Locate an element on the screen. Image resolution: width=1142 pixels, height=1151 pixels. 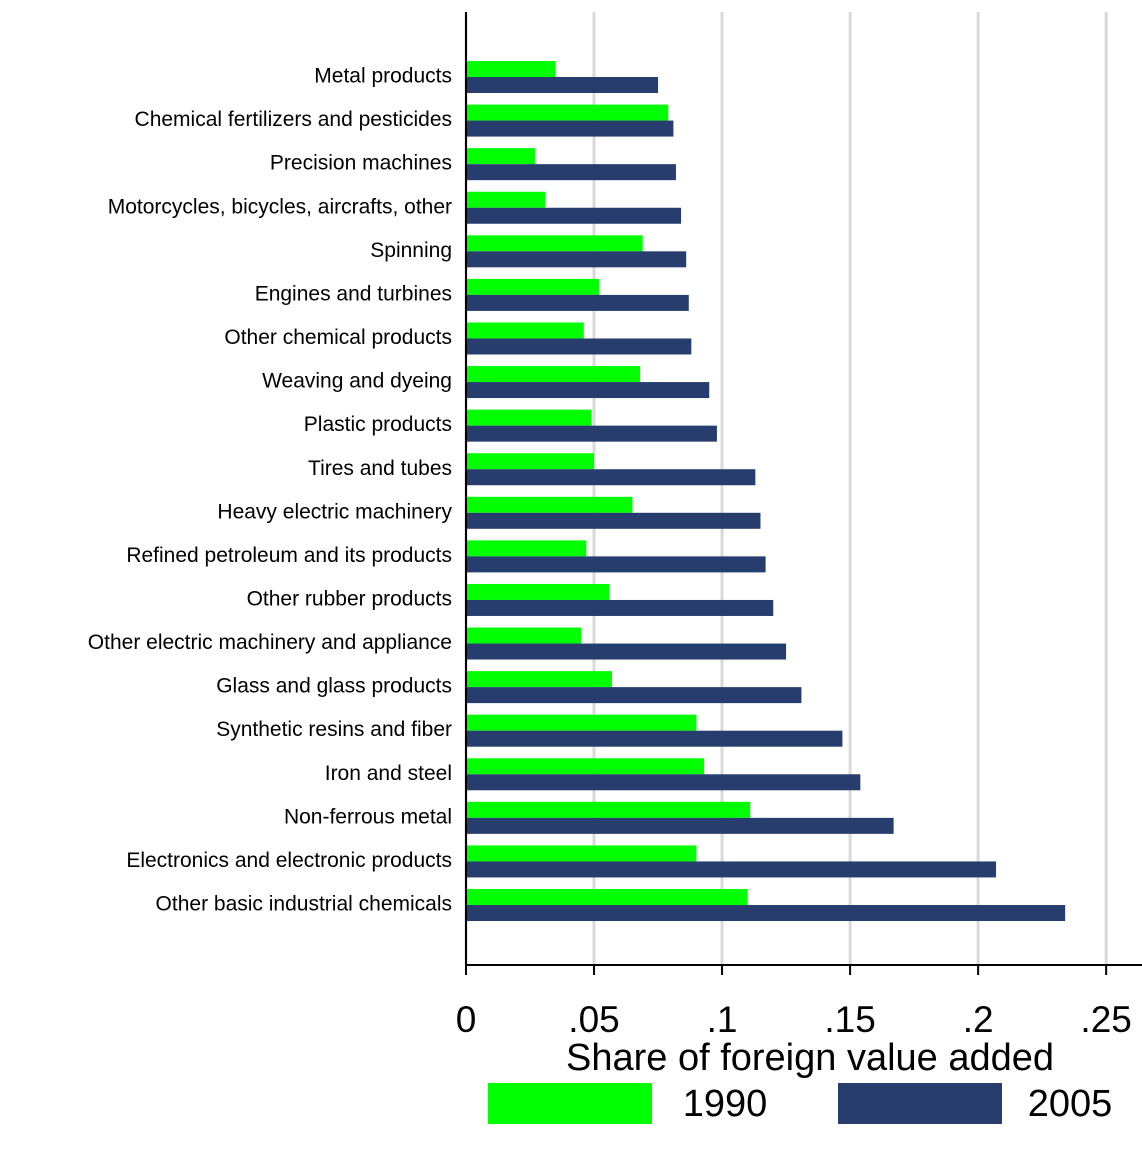
category-label: Heavy electric machinery is located at coordinates (334, 511).